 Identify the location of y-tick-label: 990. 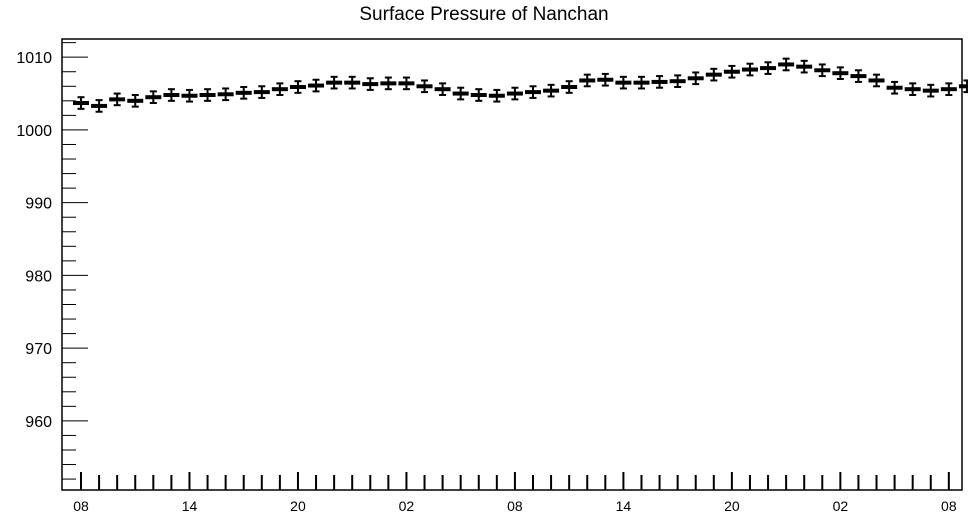
(38, 204).